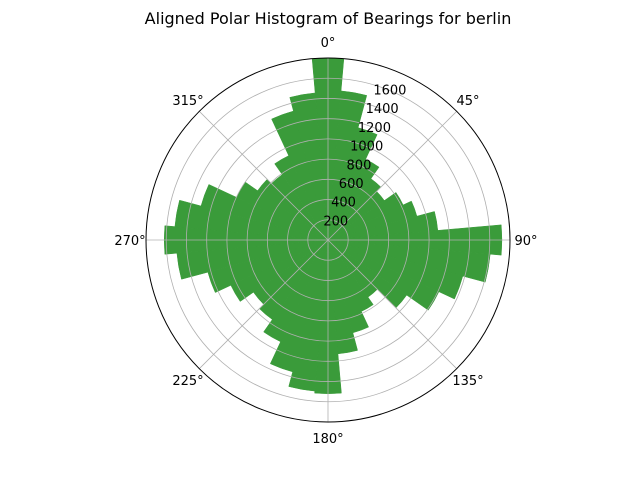  I want to click on radial-tick-label: 1000, so click(366, 147).